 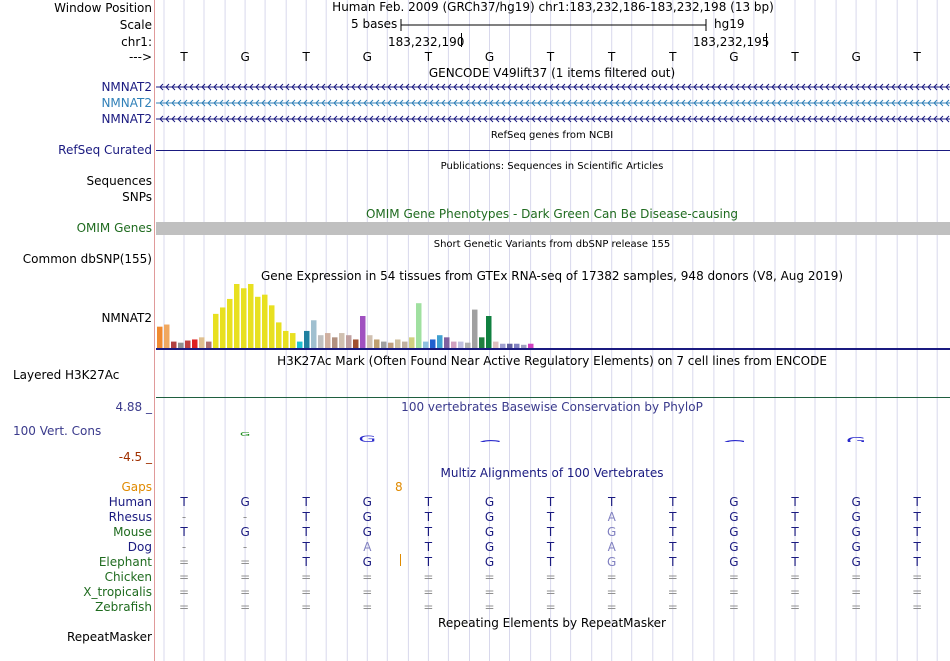 I want to click on omim-gene-bar, so click(x=553, y=228).